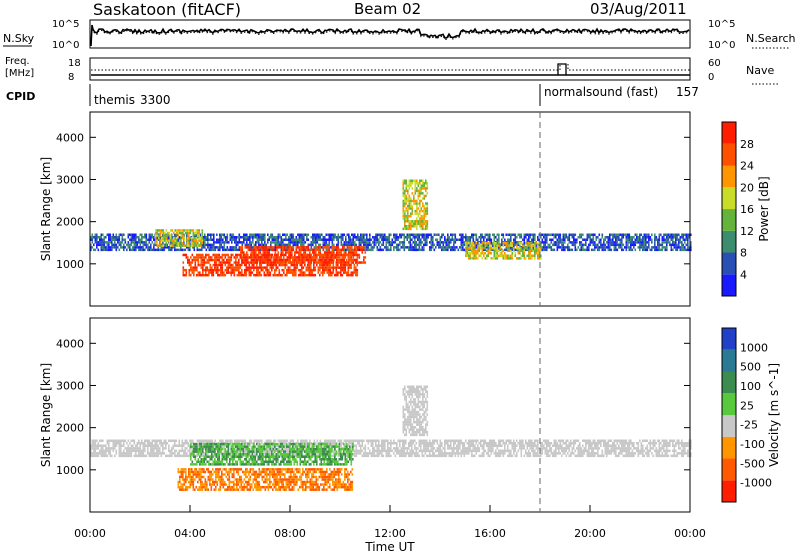 This screenshot has height=554, width=800. I want to click on colorbar-swatch, so click(729, 198).